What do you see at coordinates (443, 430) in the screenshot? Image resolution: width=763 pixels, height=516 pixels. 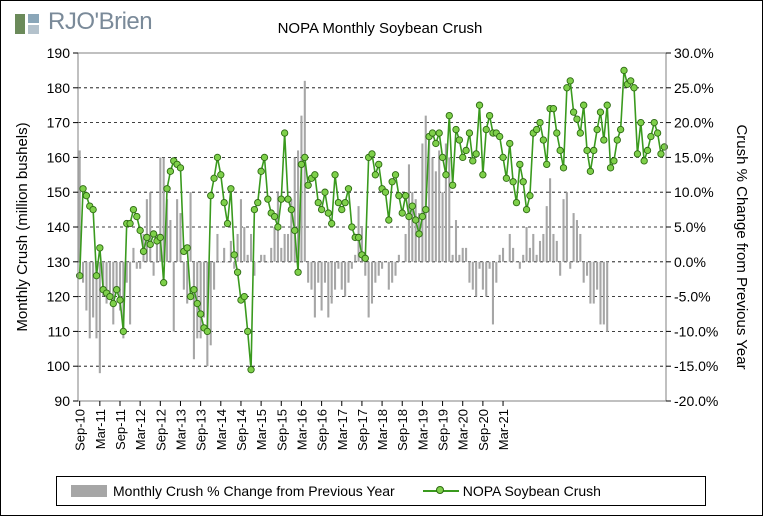 I see `x-tick-label: Sep-19` at bounding box center [443, 430].